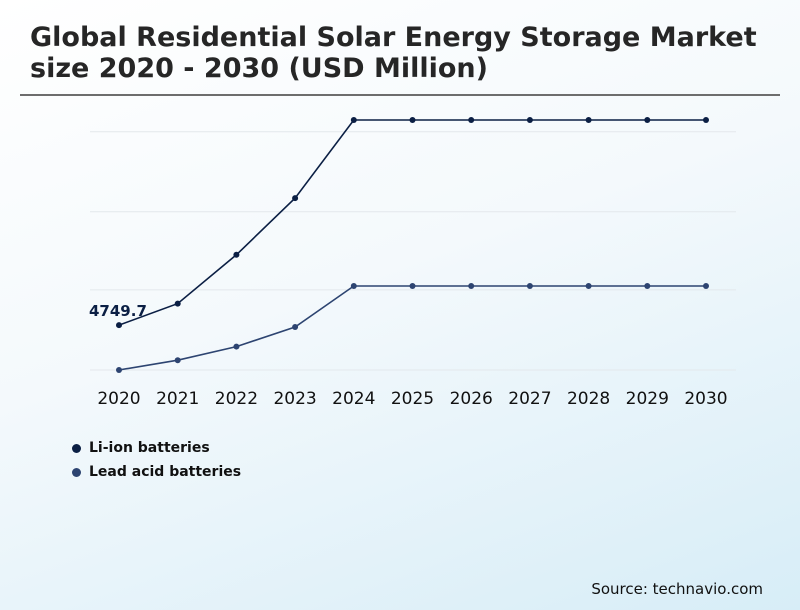 This screenshot has height=610, width=800. I want to click on legend-label-lead-acid: Lead acid batteries, so click(165, 472).